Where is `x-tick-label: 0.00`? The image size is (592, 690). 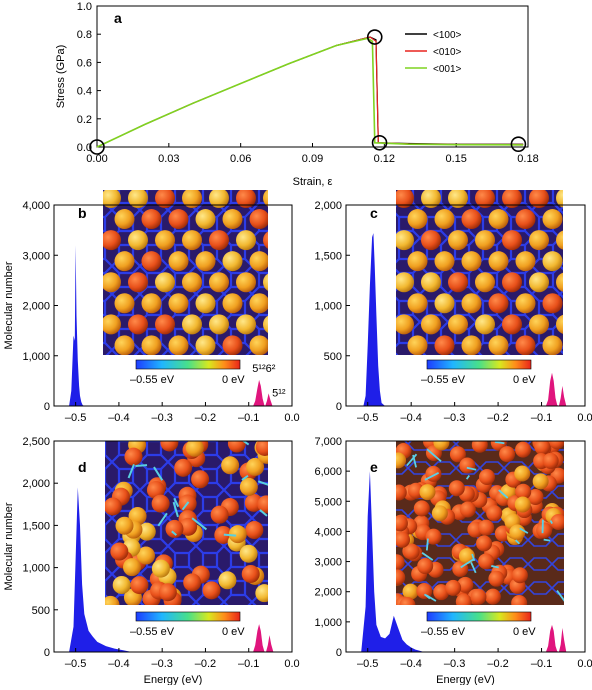
x-tick-label: 0.00 is located at coordinates (96, 159).